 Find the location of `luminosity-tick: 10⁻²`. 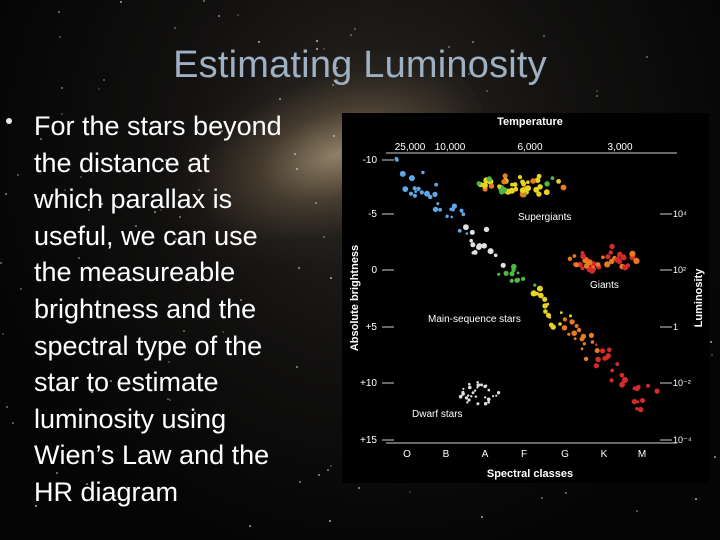

luminosity-tick: 10⁻² is located at coordinates (682, 383).